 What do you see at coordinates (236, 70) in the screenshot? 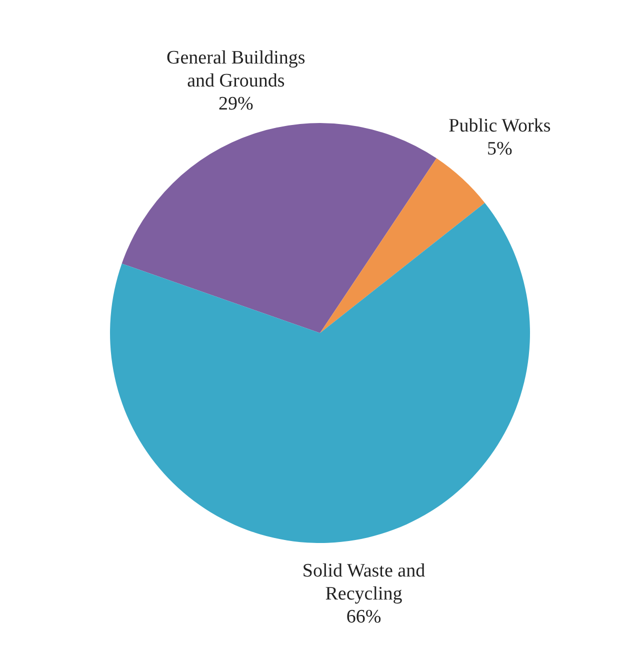
I see `slice-label: General Buildings and Grounds` at bounding box center [236, 70].